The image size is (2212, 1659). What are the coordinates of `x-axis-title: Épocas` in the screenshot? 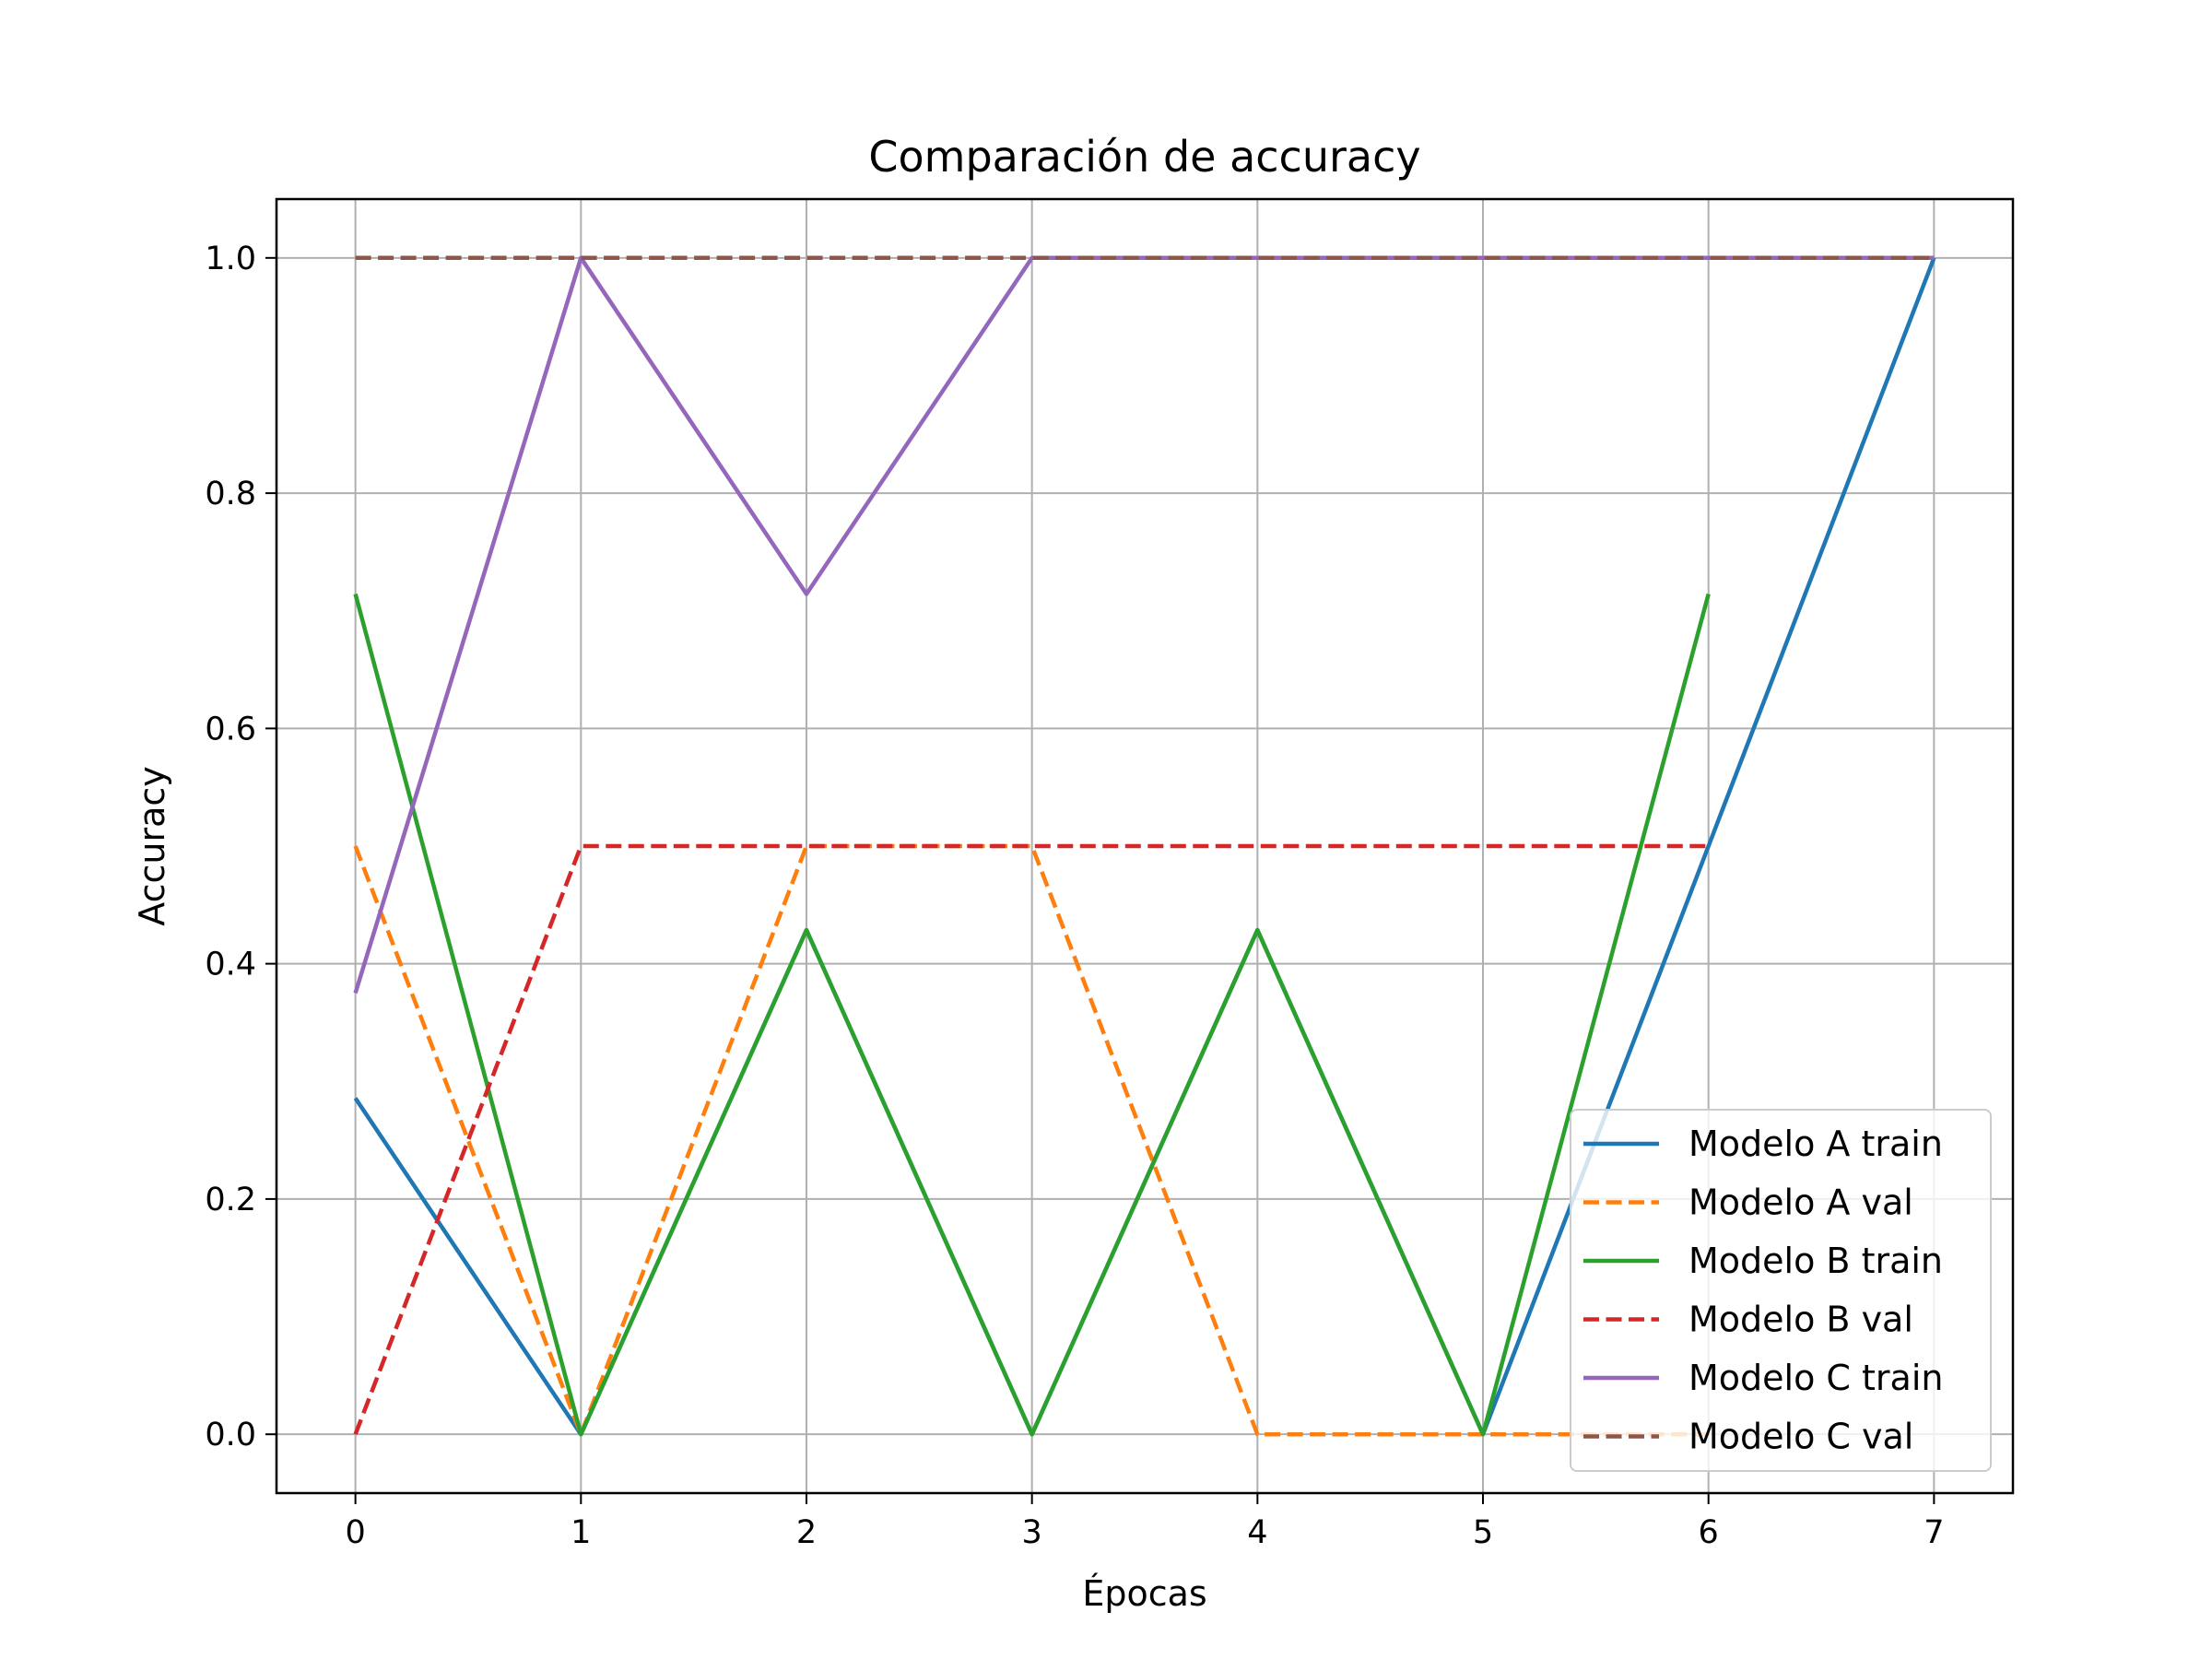 It's located at (1144, 1593).